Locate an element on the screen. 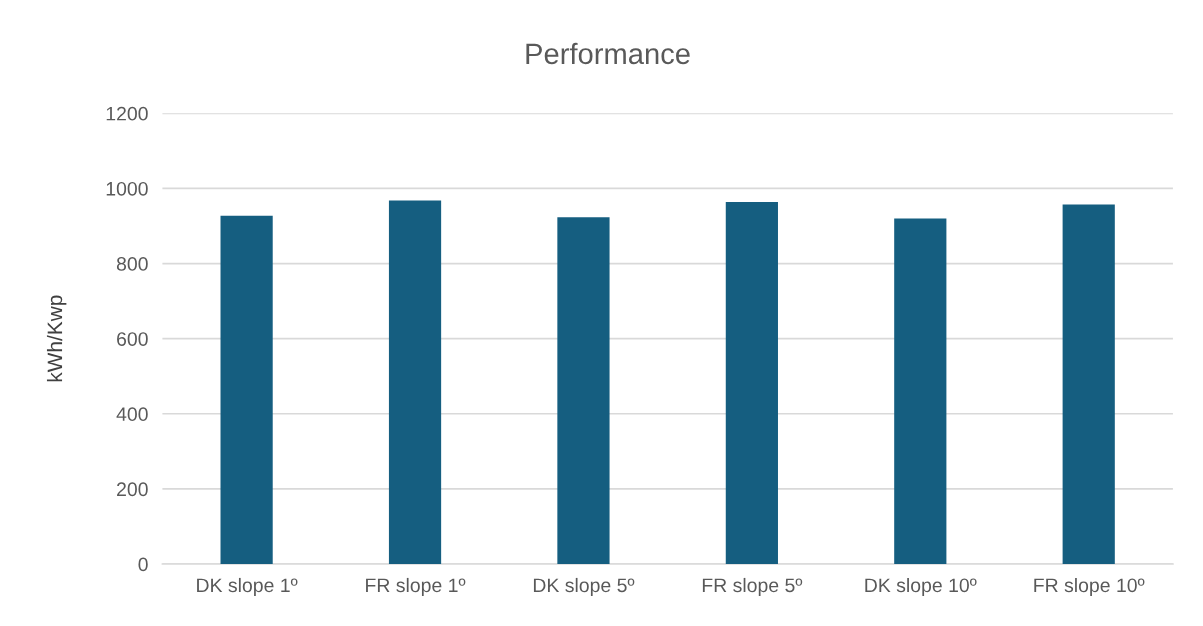  chart-title: Performance is located at coordinates (608, 53).